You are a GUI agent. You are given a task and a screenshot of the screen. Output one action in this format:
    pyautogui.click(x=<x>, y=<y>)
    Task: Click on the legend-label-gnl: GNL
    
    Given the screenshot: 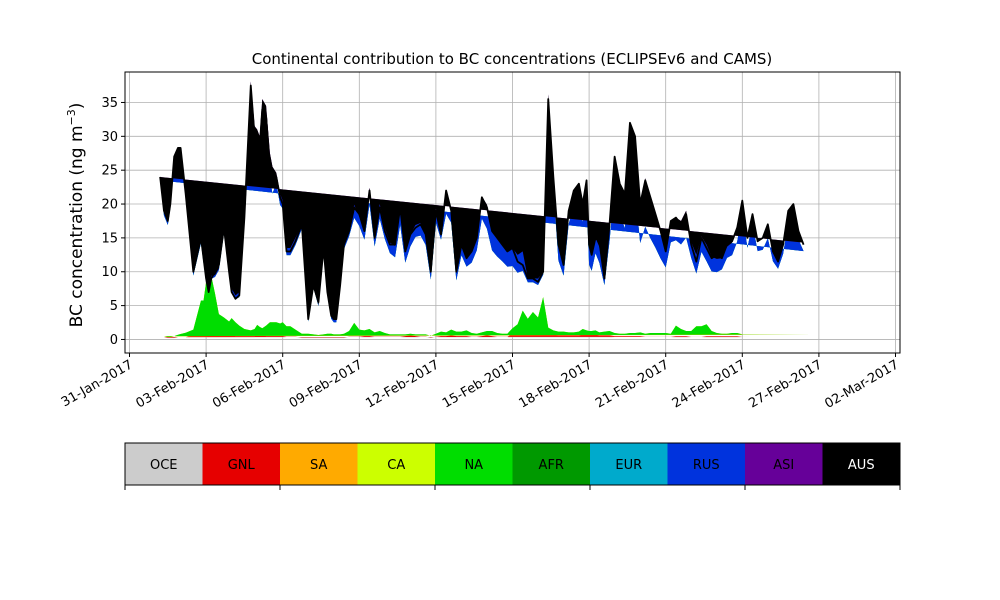 What is the action you would take?
    pyautogui.click(x=242, y=465)
    